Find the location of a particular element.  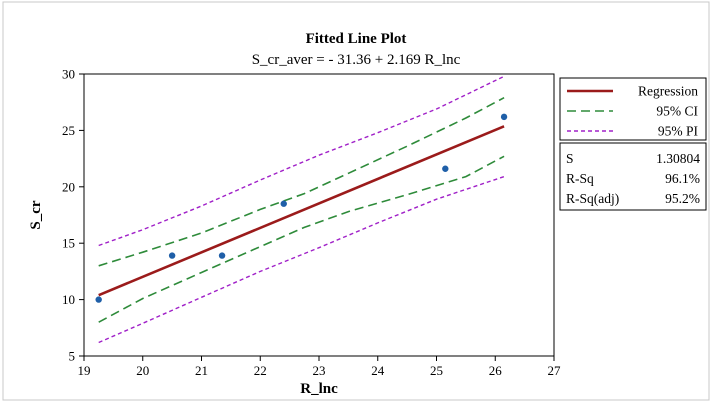

stats-table: S 1.30804 R-Sq 96.1% R-Sq(adj) 95.2% is located at coordinates (633, 178).